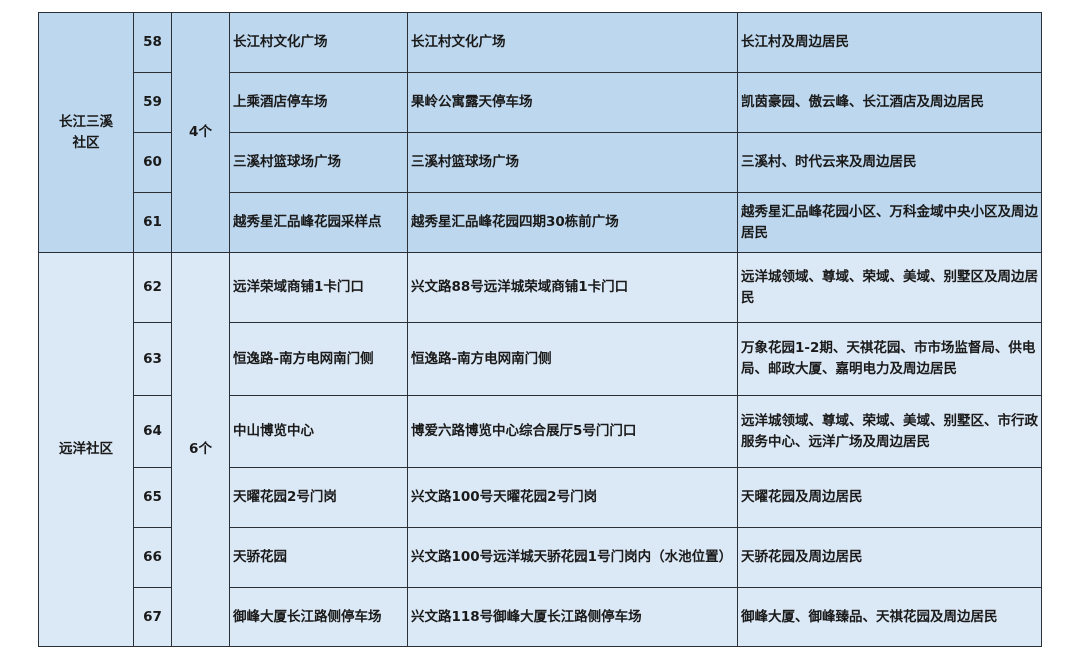 Image resolution: width=1080 pixels, height=661 pixels. I want to click on site-location-cell: 博爱六路博览中心综合展厅5号门门口, so click(572, 431).